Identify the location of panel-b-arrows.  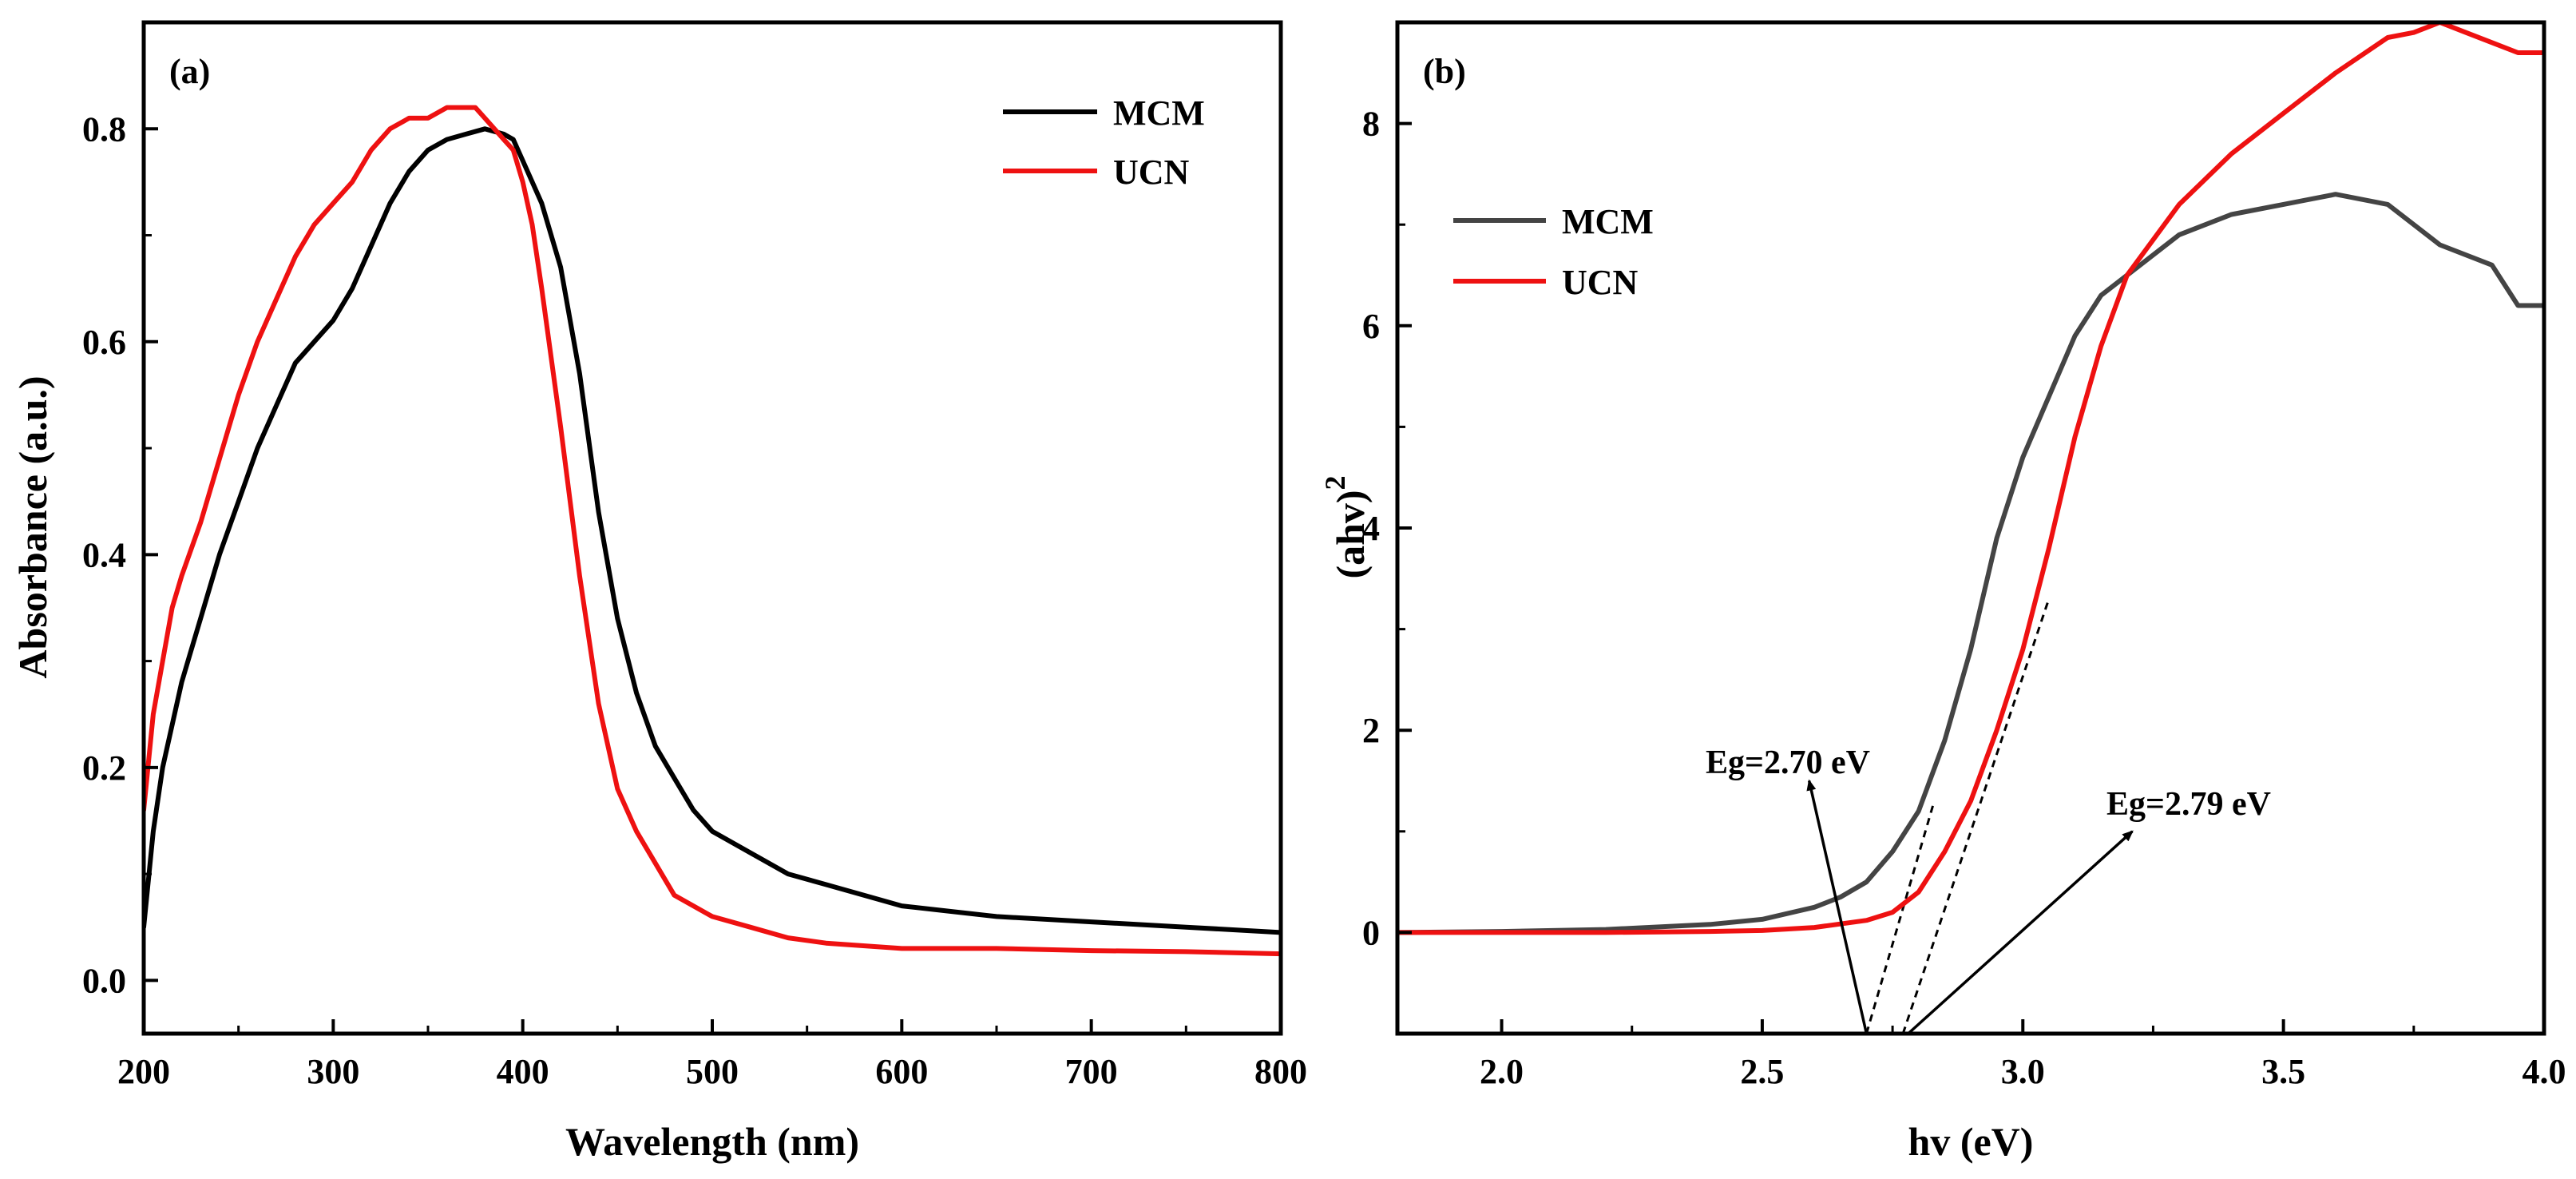
(1970, 907).